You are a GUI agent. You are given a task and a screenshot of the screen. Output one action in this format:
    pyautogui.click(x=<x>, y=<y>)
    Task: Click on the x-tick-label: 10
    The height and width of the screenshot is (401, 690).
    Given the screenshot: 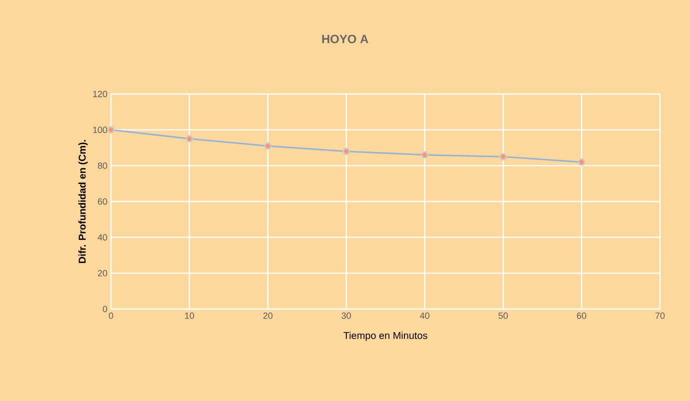 What is the action you would take?
    pyautogui.click(x=189, y=315)
    